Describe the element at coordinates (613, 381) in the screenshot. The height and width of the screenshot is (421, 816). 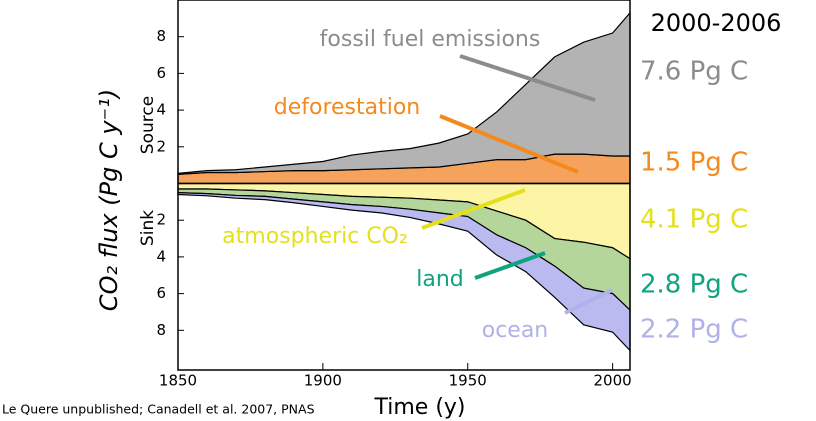
I see `x-tick-label: 2000` at that location.